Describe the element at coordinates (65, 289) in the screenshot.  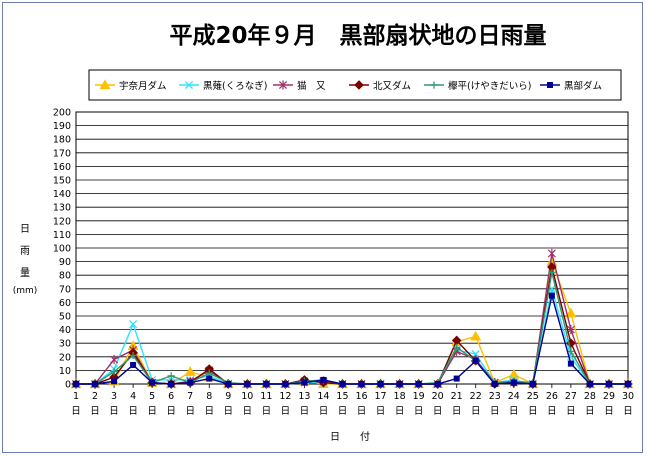
I see `y-tick-label: 70` at that location.